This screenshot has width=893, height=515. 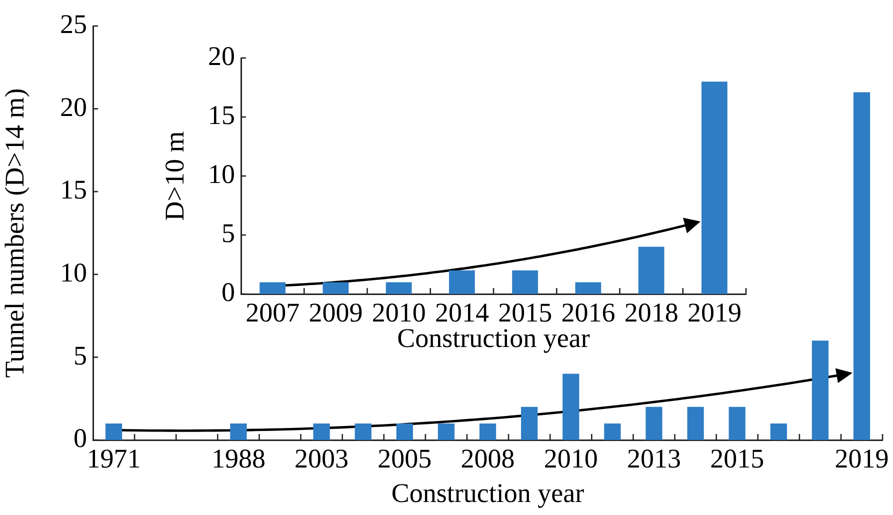 I want to click on x-tick-label: 2008, so click(x=487, y=458).